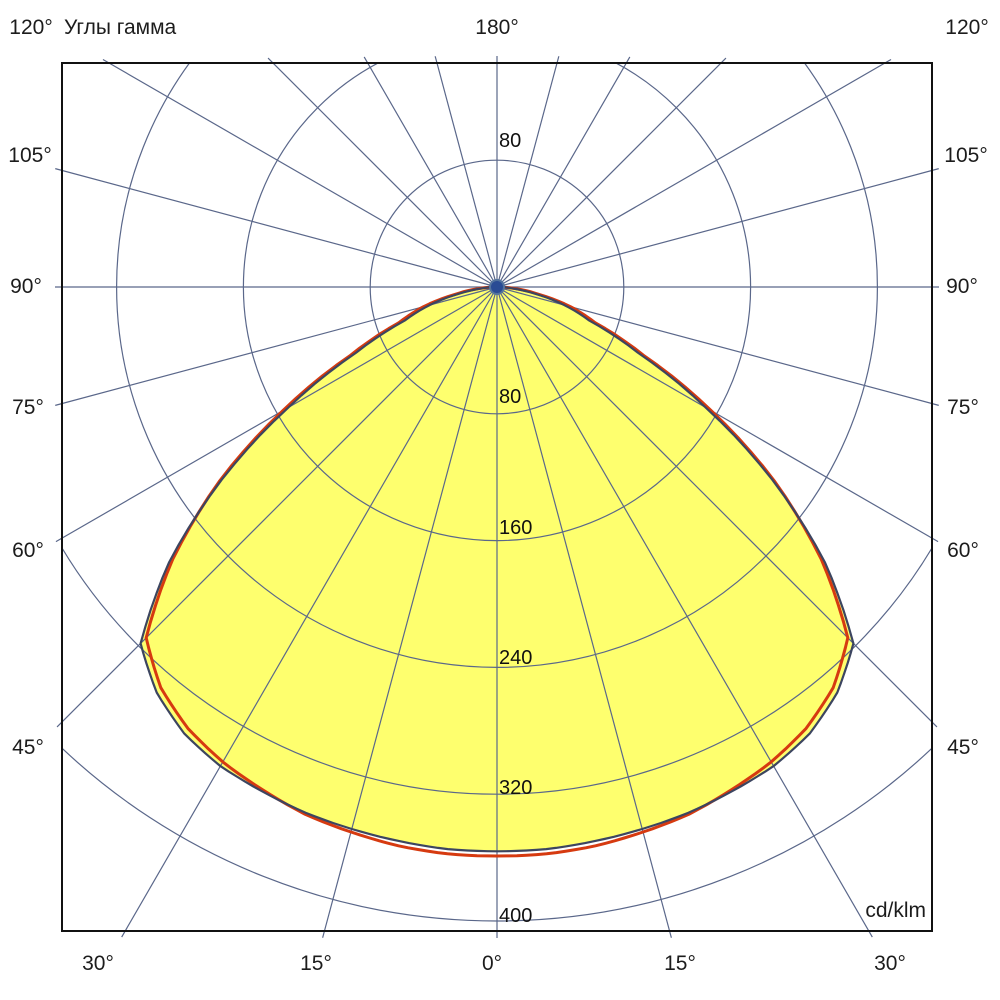 This screenshot has width=1000, height=1000. What do you see at coordinates (680, 963) in the screenshot?
I see `angle-label-bottom-15r: 15°` at bounding box center [680, 963].